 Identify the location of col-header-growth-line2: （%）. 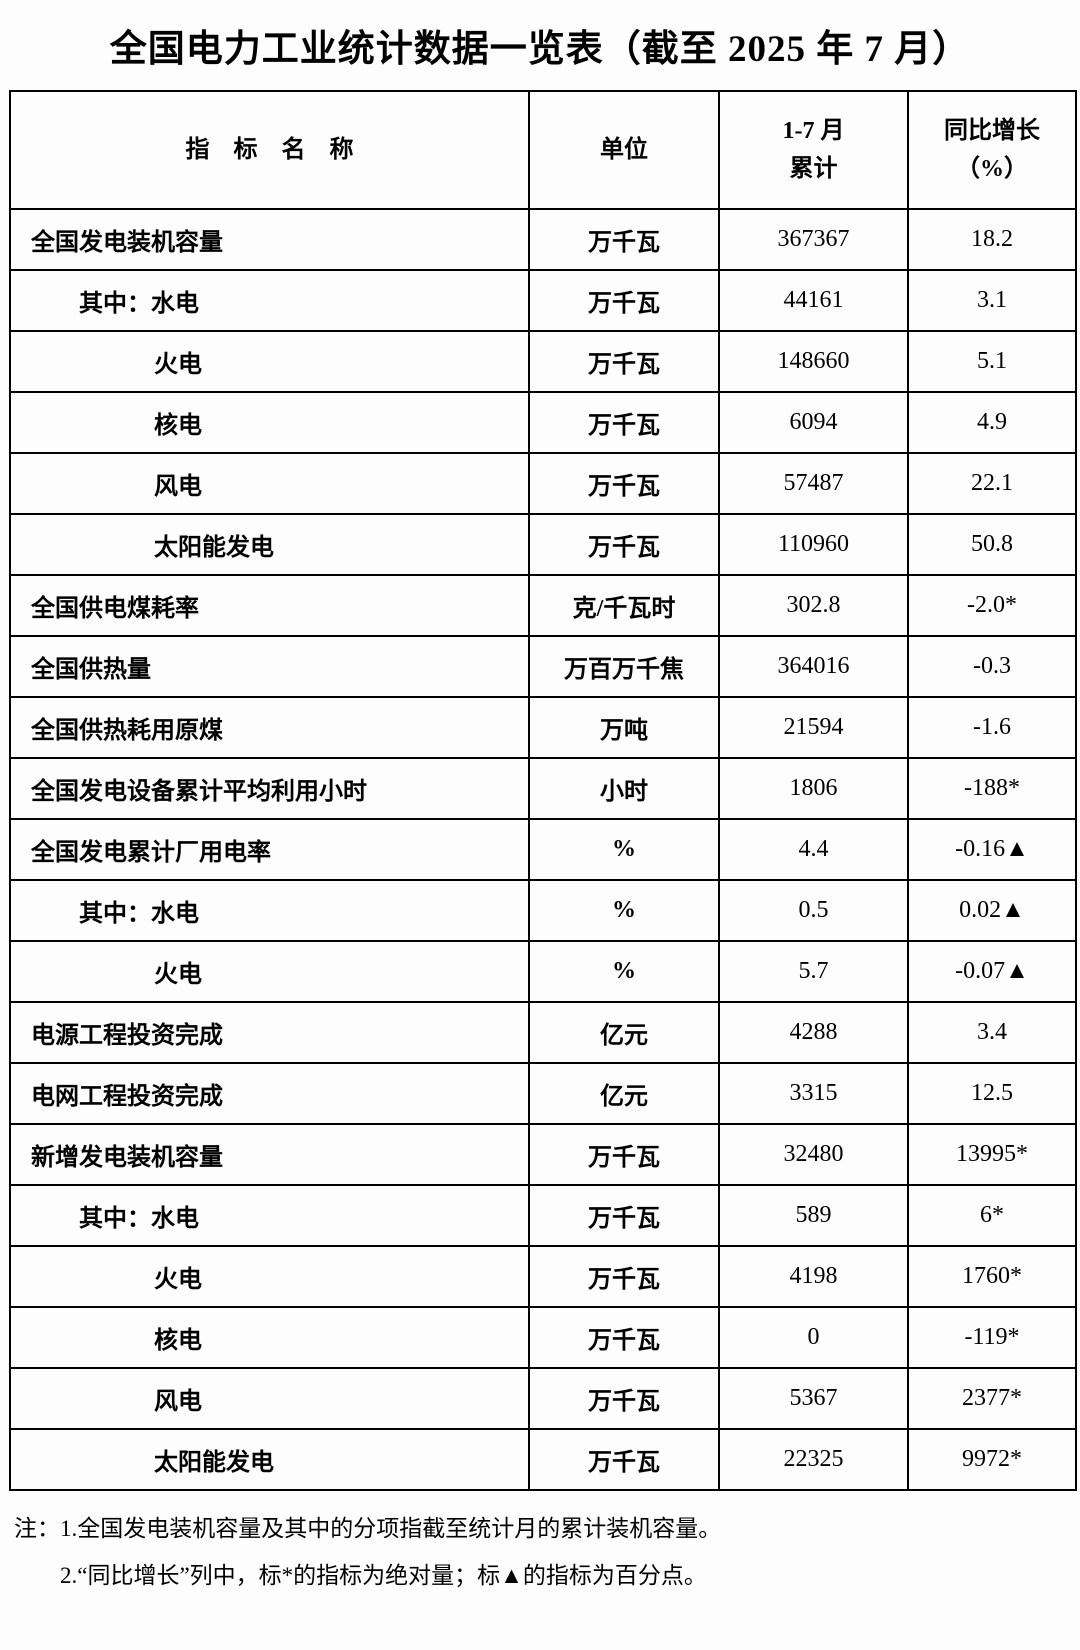
(992, 169).